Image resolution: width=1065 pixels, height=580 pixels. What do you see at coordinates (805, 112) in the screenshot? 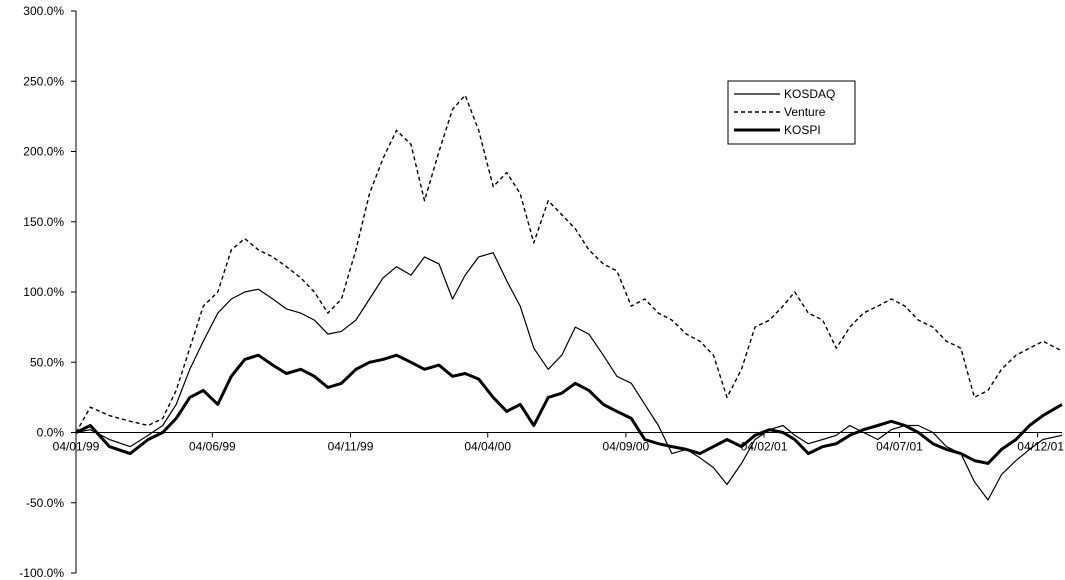
I see `legend-label: Venture` at bounding box center [805, 112].